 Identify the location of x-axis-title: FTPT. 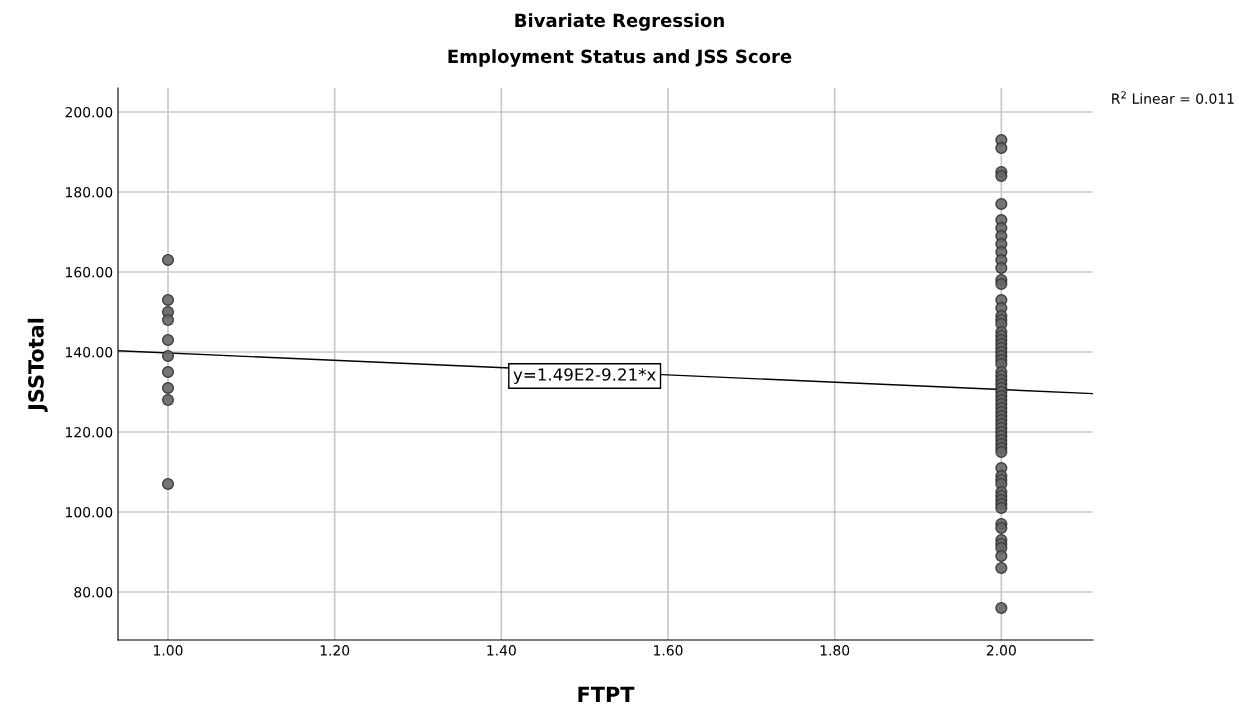
(606, 694).